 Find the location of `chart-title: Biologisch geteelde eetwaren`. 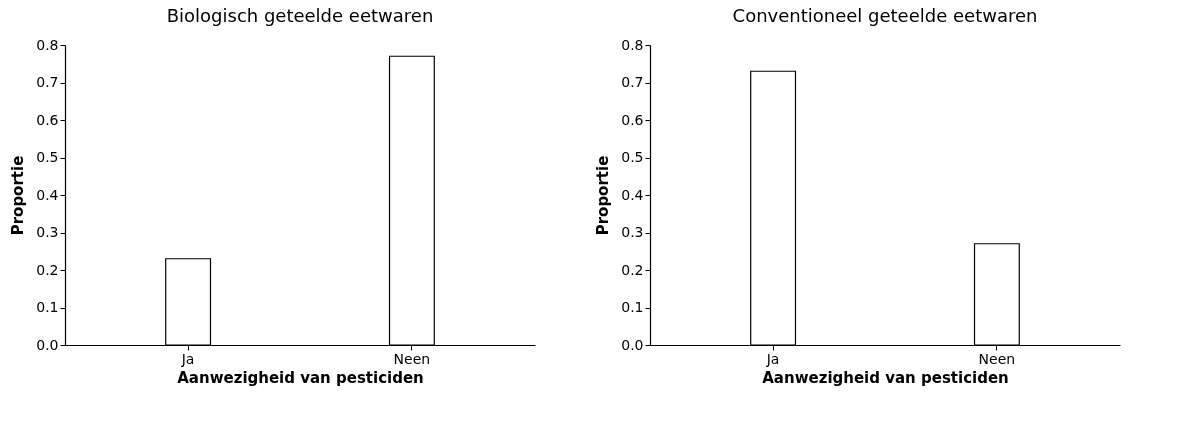

chart-title: Biologisch geteelde eetwaren is located at coordinates (300, 15).